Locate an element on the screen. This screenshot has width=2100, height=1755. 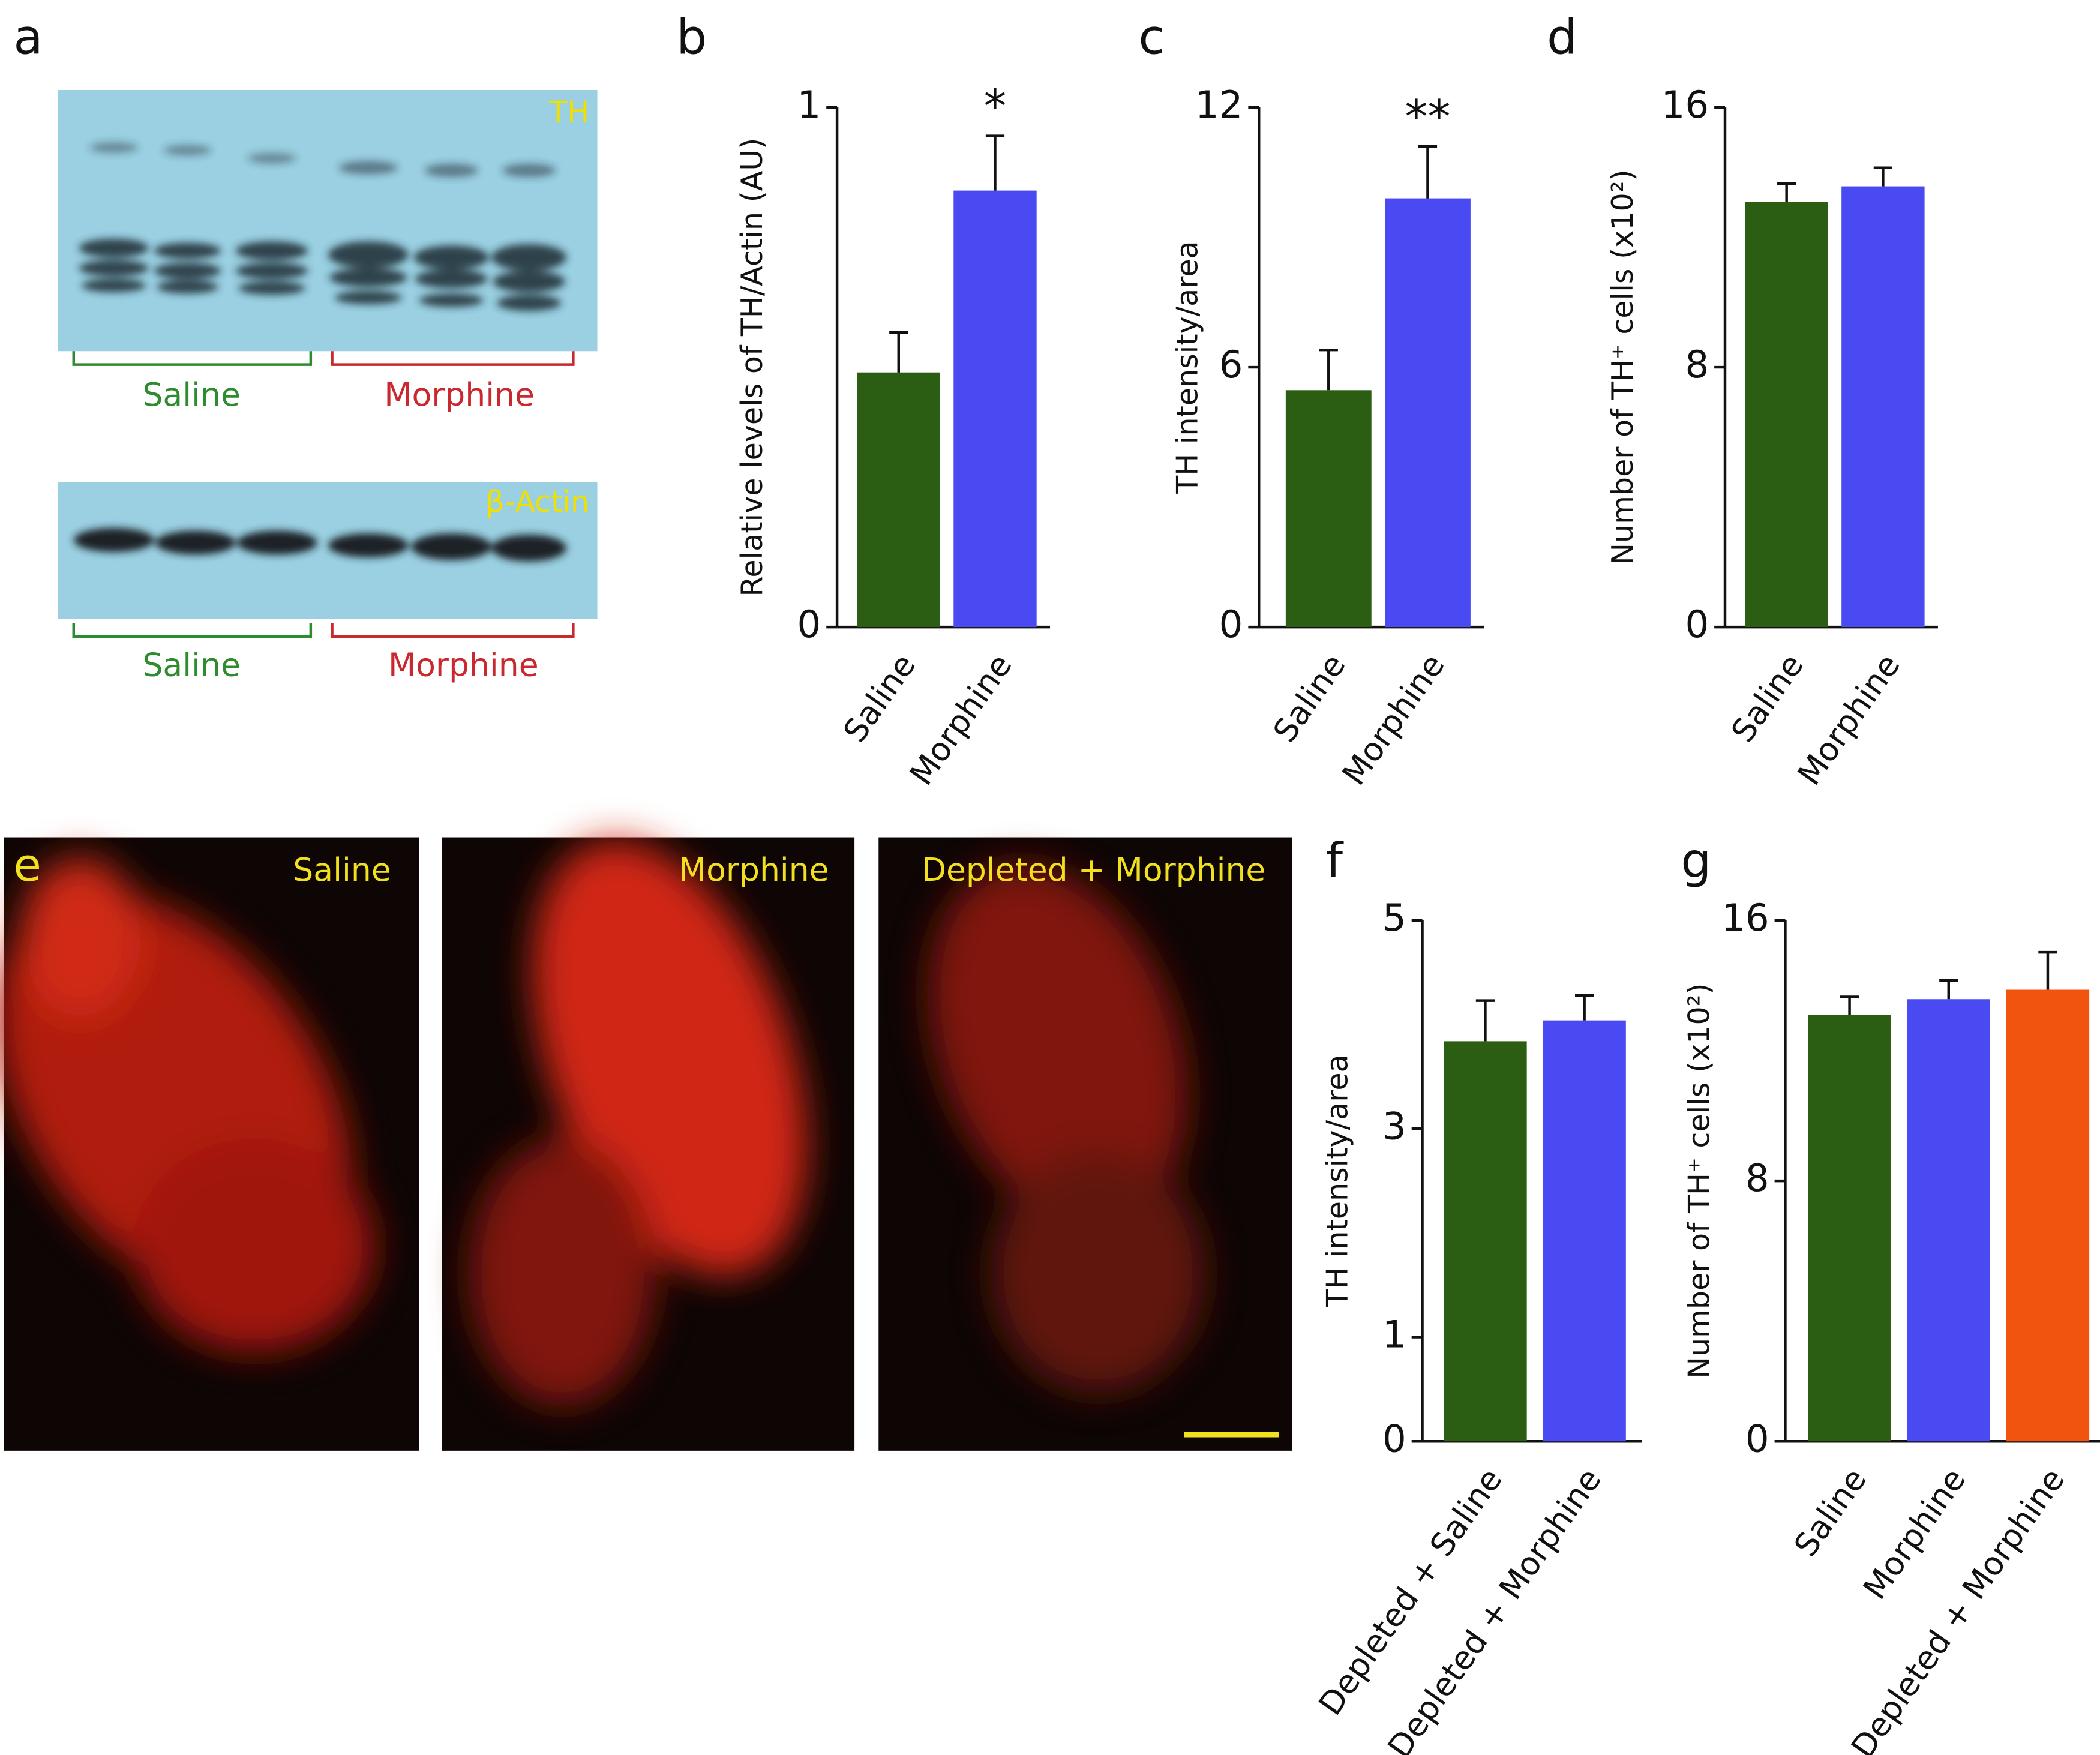
image-label: Saline is located at coordinates (342, 870).